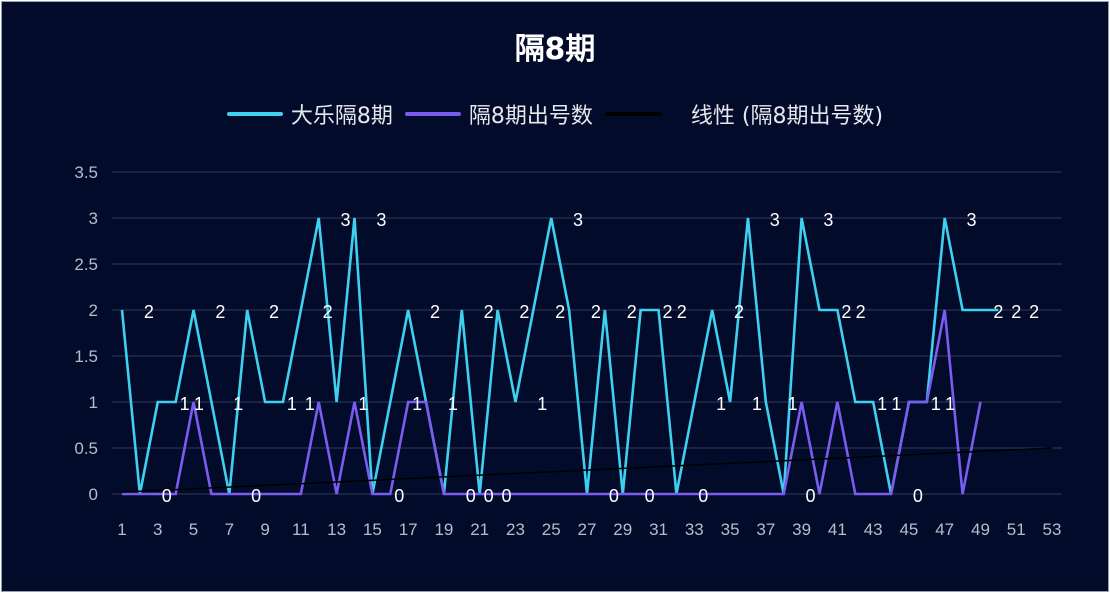 Image resolution: width=1110 pixels, height=610 pixels. I want to click on x-tick-label: 19, so click(443, 529).